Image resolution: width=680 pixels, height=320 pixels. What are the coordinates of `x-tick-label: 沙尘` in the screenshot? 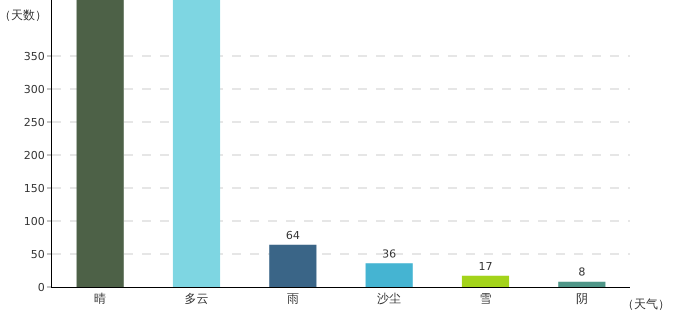 It's located at (389, 298).